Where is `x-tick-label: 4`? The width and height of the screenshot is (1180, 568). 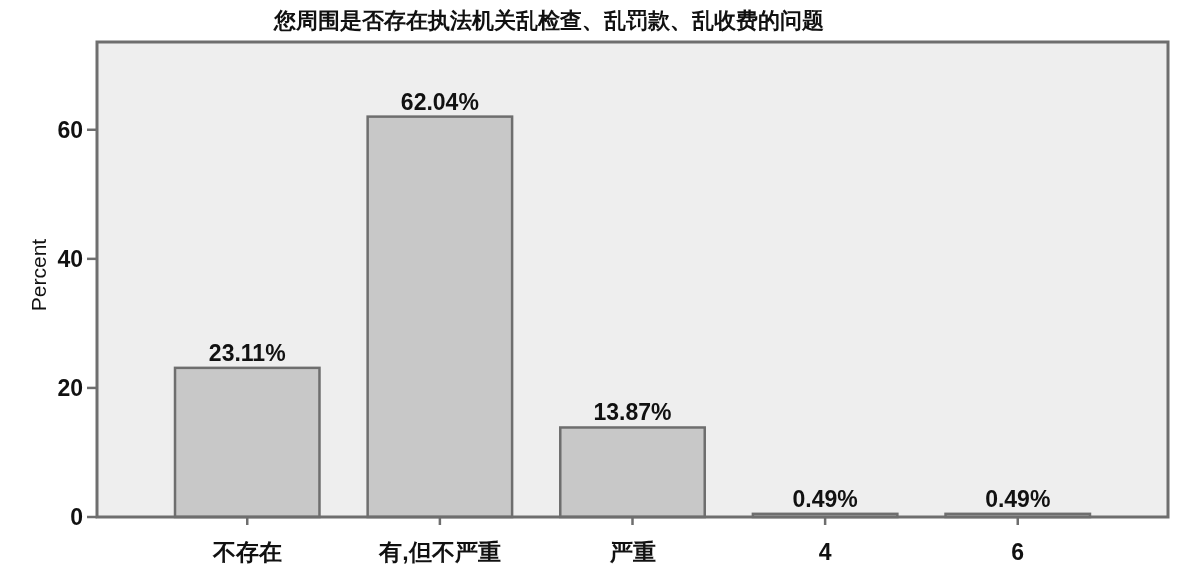
x-tick-label: 4 is located at coordinates (825, 552).